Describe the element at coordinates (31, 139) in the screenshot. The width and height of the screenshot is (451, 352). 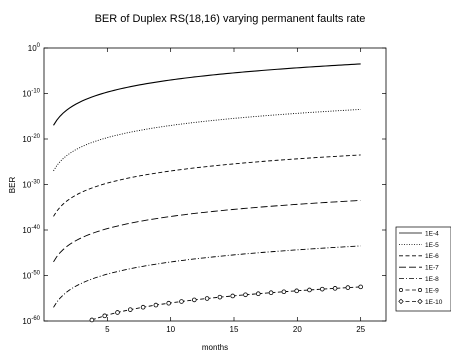
I see `y-tick-label: 10-20` at that location.